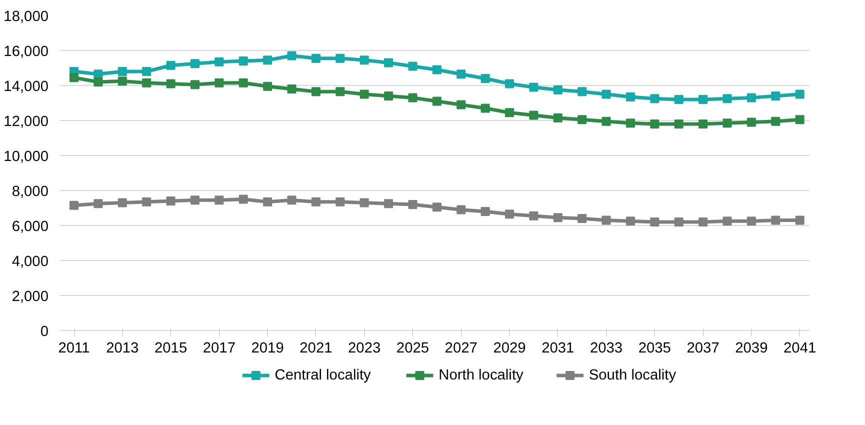 This screenshot has width=865, height=425. What do you see at coordinates (413, 348) in the screenshot?
I see `x-tick-label: 2025` at bounding box center [413, 348].